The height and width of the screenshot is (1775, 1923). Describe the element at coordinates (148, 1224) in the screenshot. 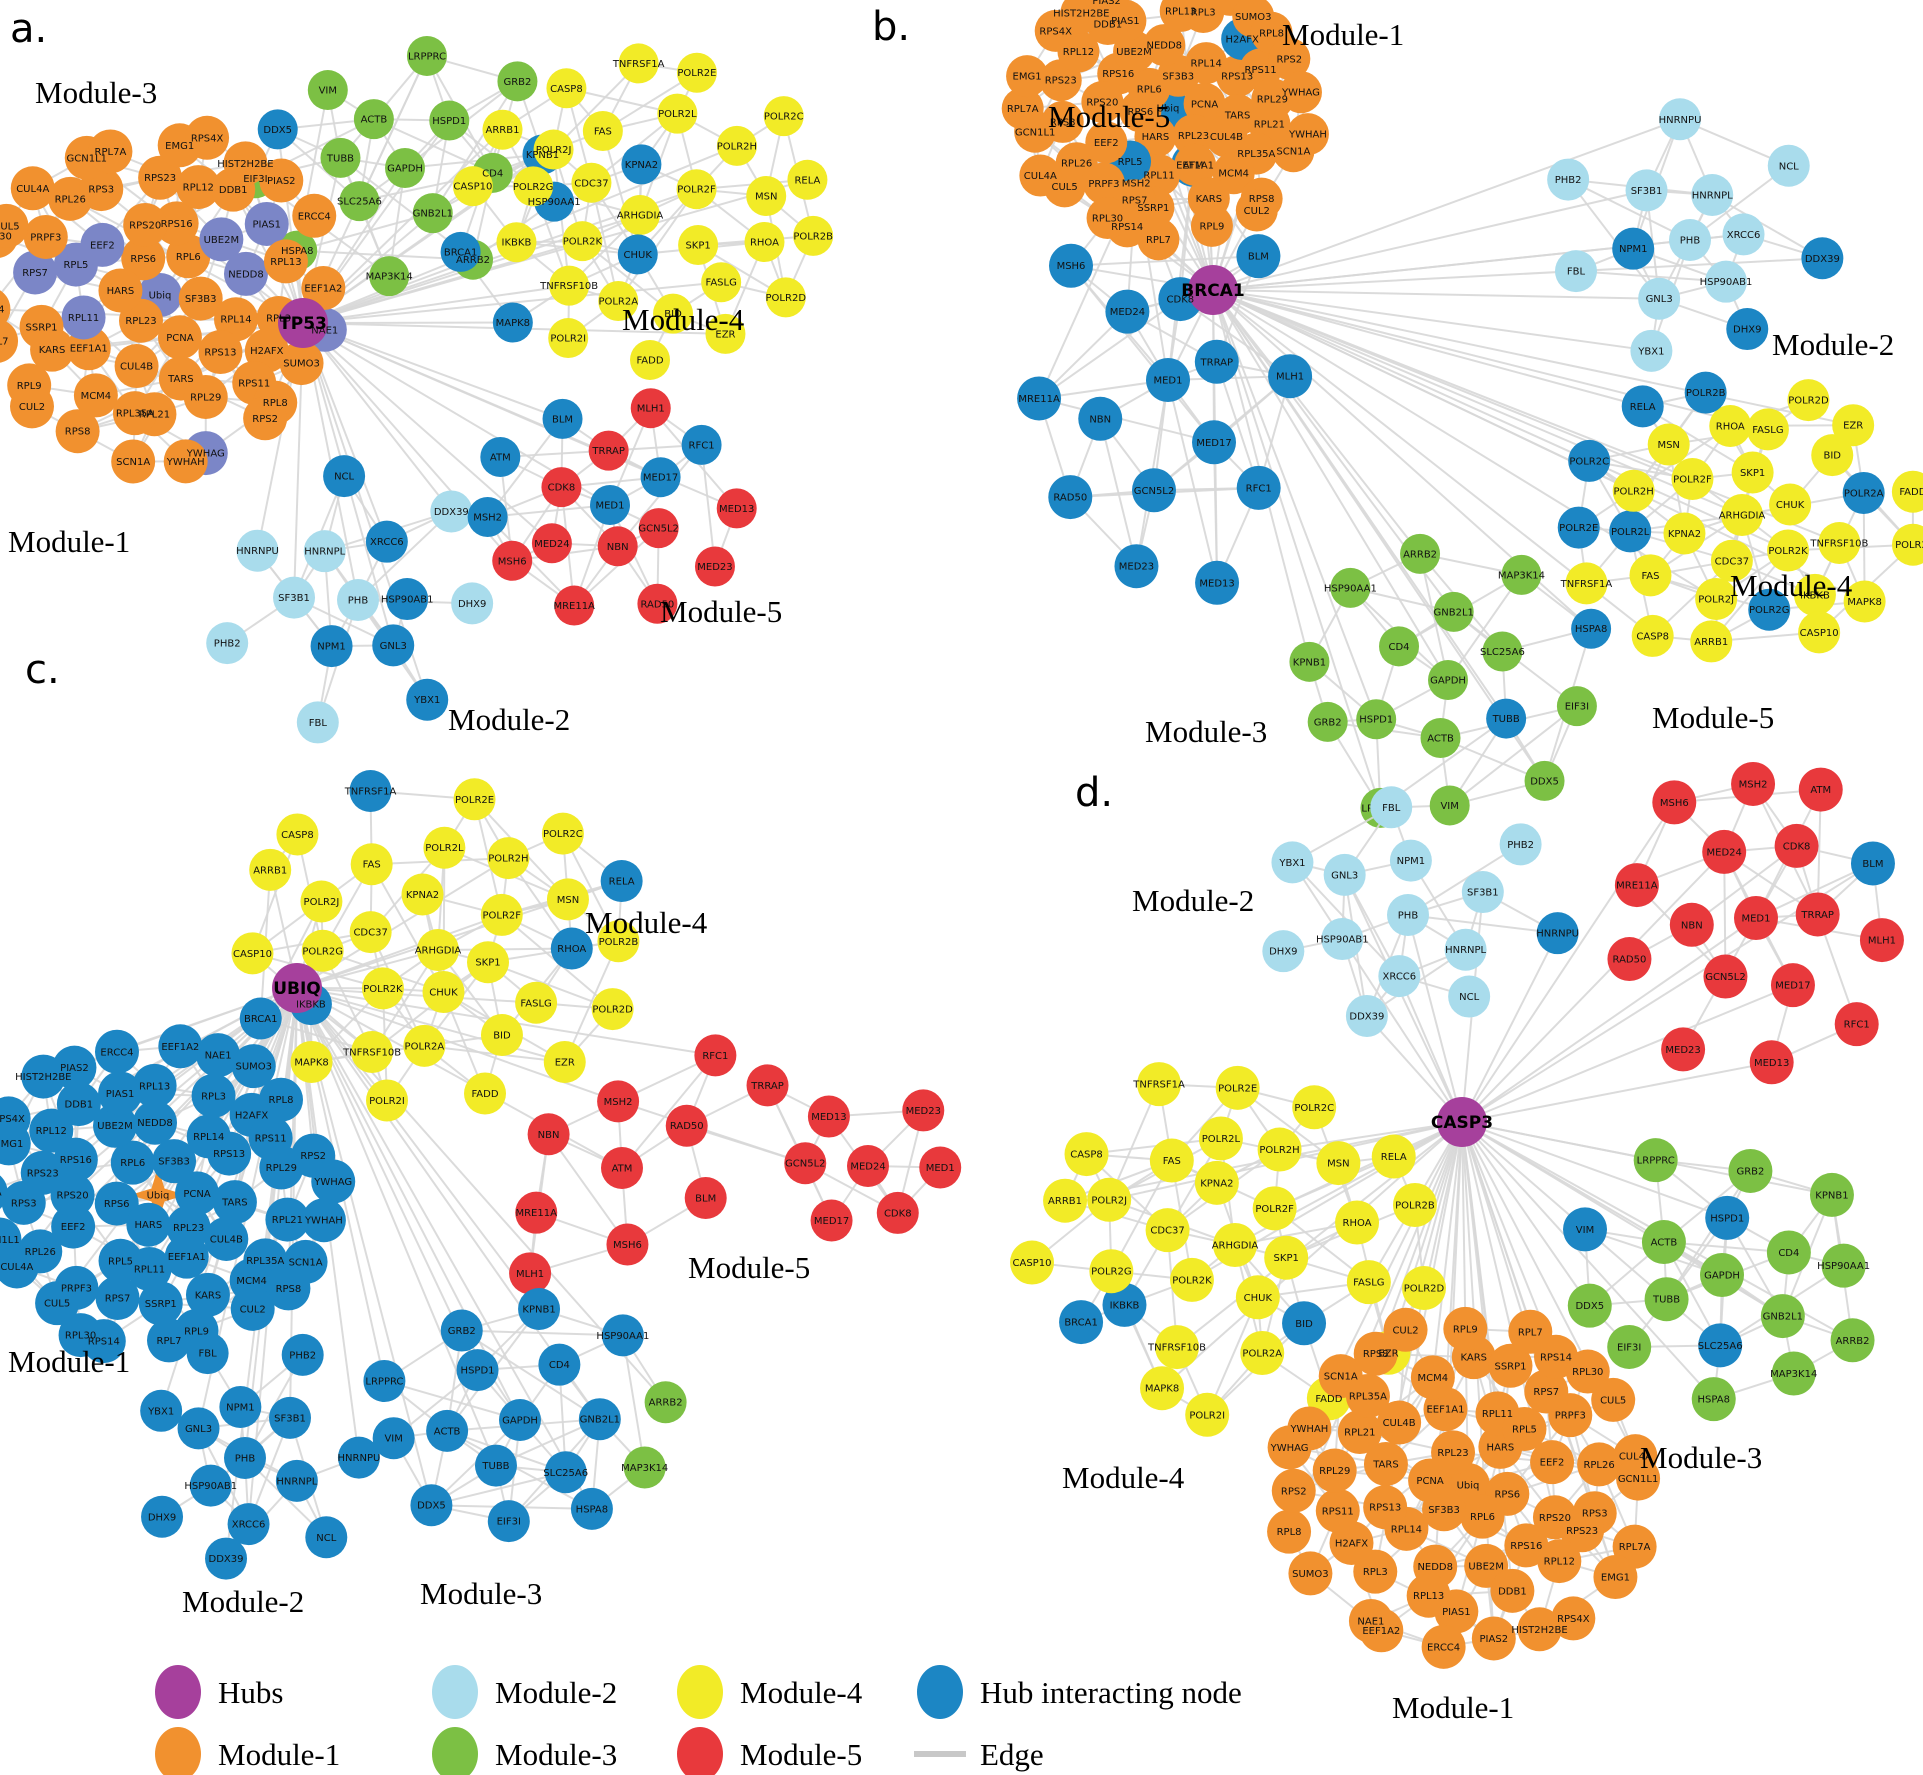

I see `node-HARS` at that location.